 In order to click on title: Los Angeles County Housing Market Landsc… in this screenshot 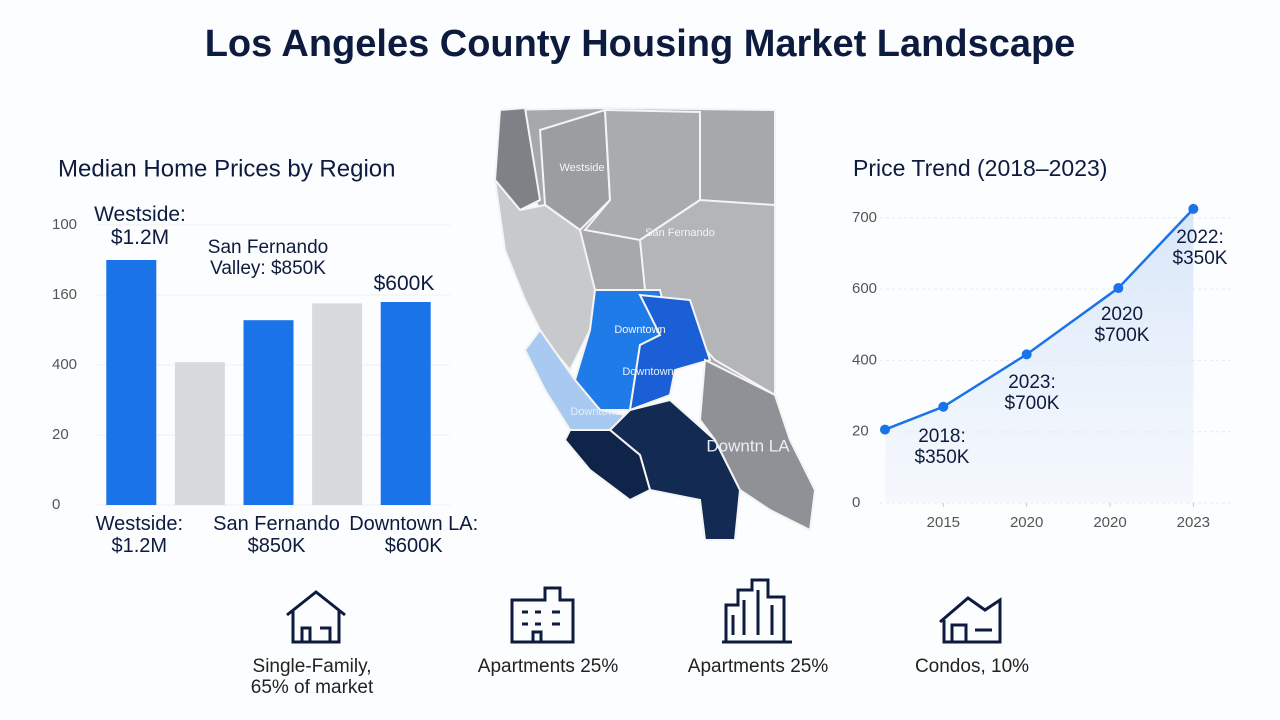, I will do `click(640, 44)`.